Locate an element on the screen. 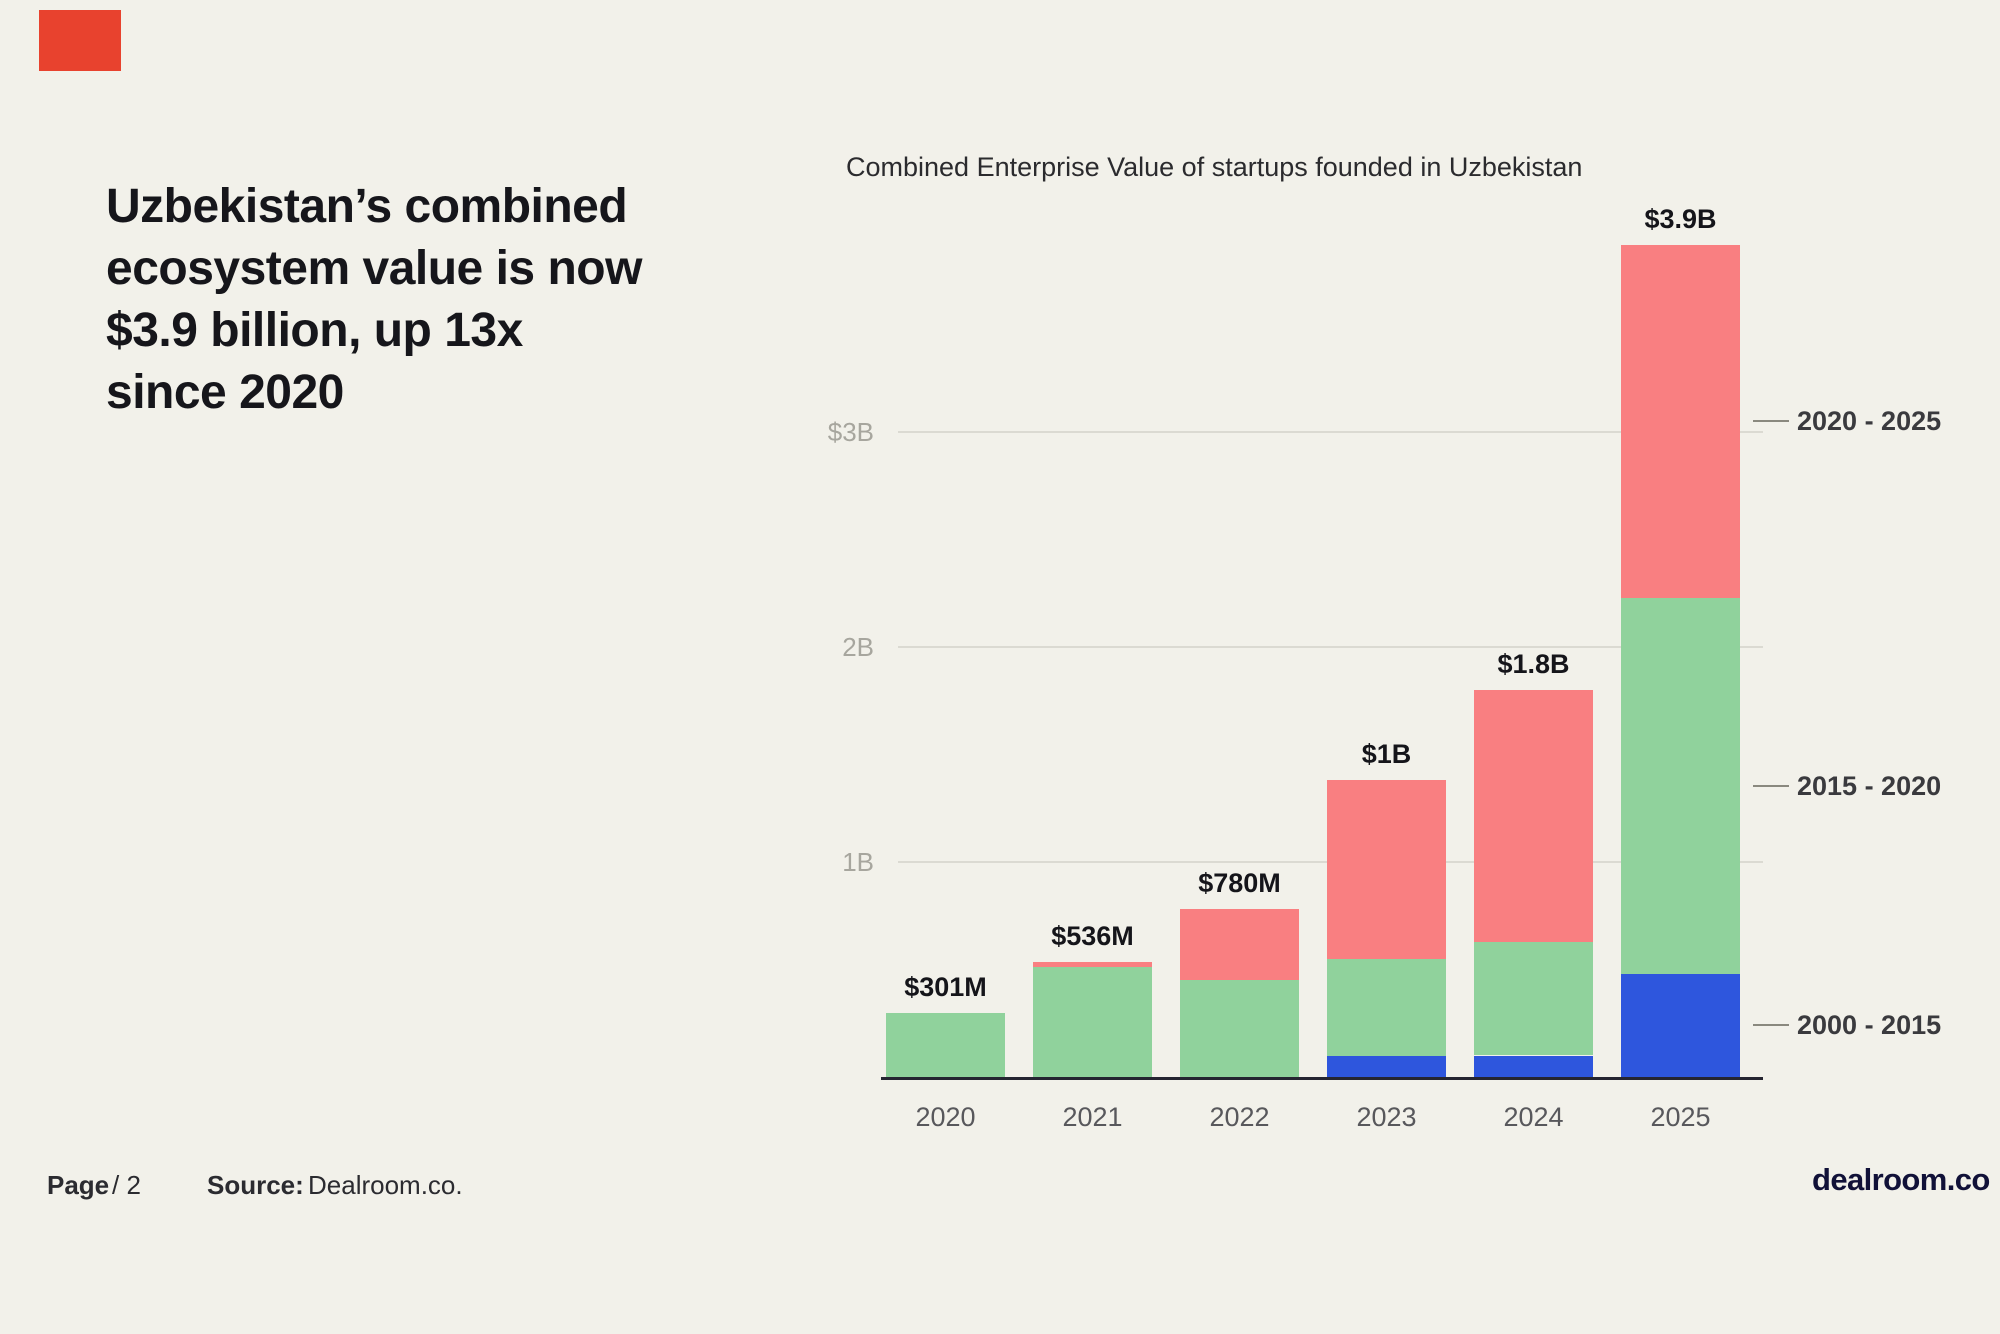  source-value: Dealroom.co. is located at coordinates (385, 1185).